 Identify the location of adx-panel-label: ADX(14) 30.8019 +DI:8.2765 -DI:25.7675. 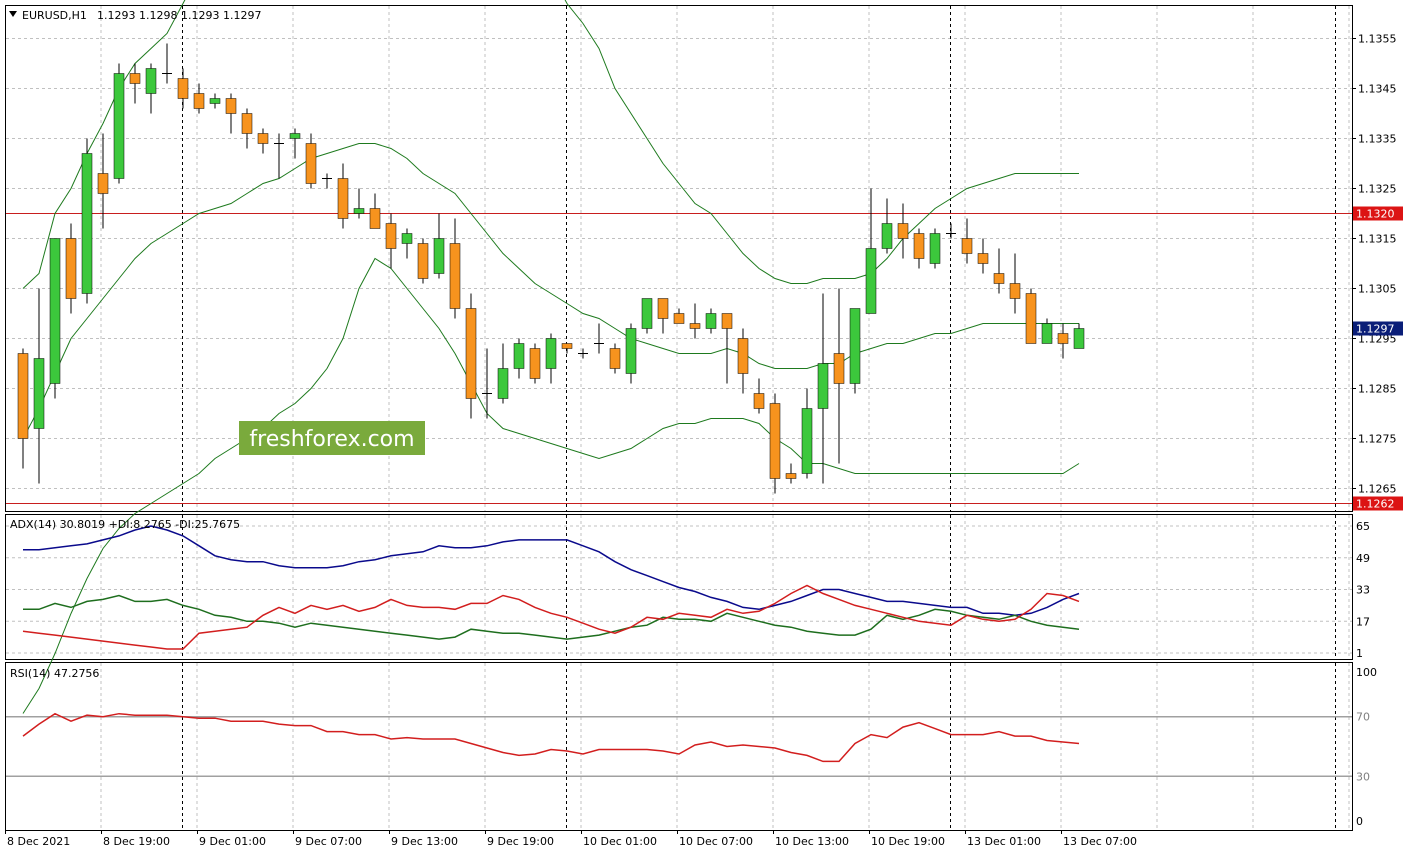
(125, 524).